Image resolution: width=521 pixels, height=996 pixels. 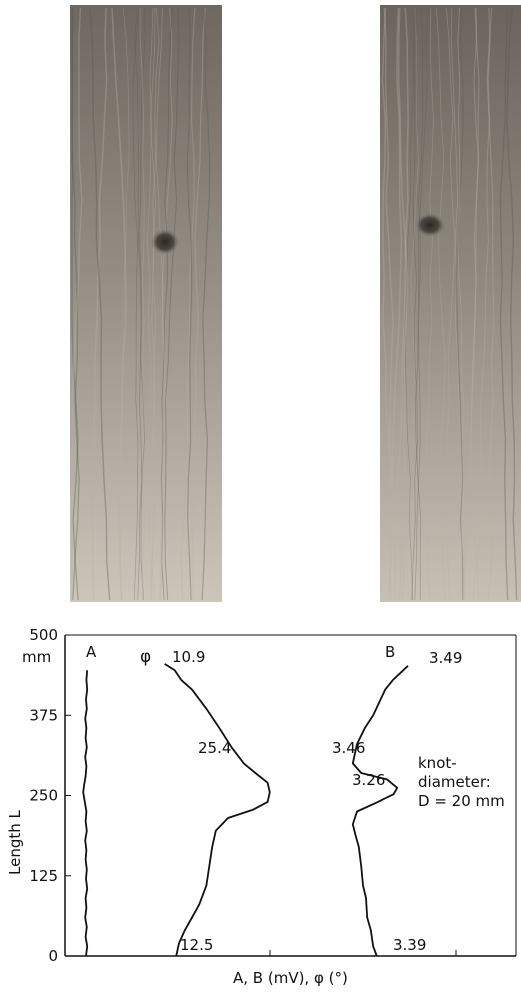 What do you see at coordinates (145, 657) in the screenshot?
I see `series-marker-phi: φ` at bounding box center [145, 657].